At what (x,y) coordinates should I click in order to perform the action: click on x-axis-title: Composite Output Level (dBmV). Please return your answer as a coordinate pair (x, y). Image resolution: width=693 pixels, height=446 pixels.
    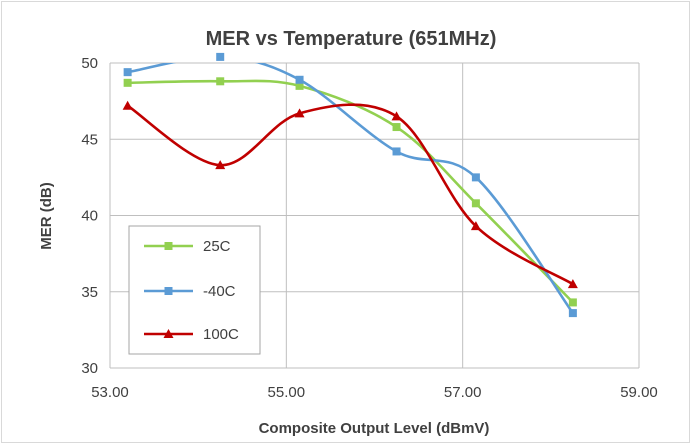
    Looking at the image, I should click on (374, 428).